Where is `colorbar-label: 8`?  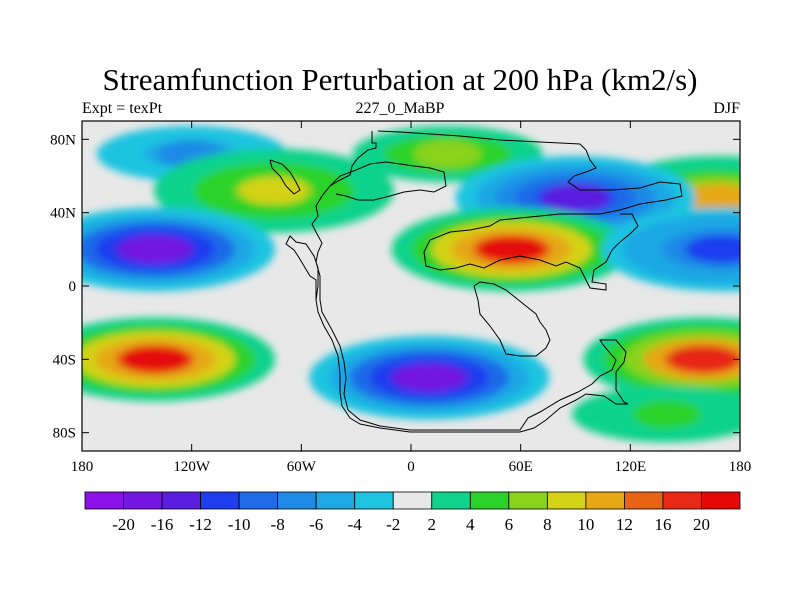 colorbar-label: 8 is located at coordinates (547, 524).